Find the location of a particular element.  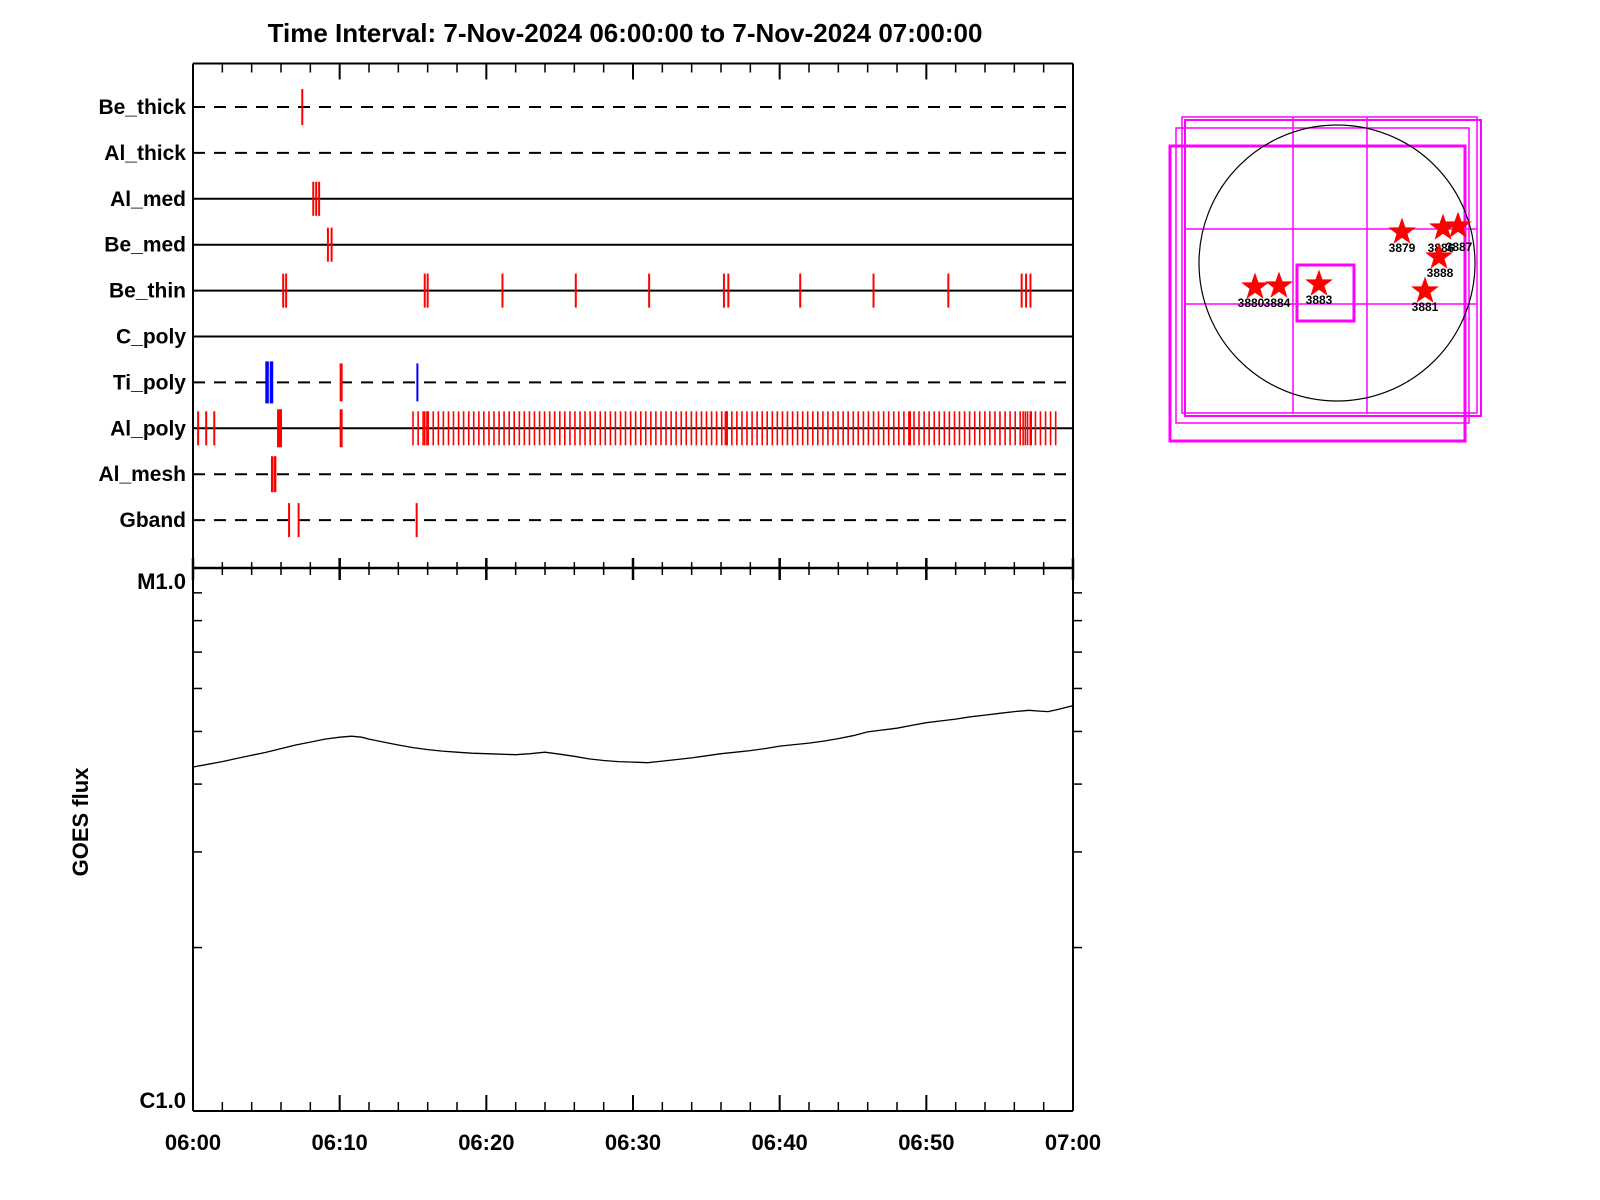

goes-bottom-axis-label: C1.0 is located at coordinates (163, 1100).